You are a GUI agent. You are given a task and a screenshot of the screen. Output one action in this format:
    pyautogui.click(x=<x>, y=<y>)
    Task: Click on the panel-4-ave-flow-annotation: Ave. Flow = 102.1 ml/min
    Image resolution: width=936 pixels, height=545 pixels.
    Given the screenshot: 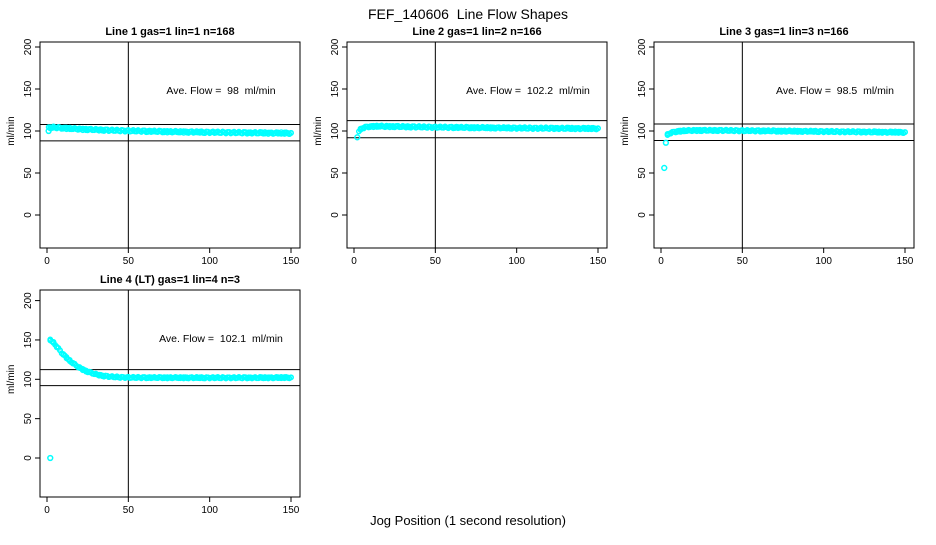 What is the action you would take?
    pyautogui.click(x=221, y=339)
    